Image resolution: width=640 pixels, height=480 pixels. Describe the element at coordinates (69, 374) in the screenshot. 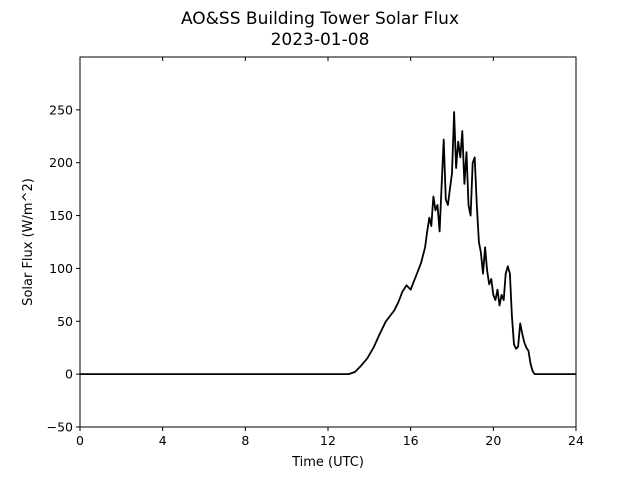

I see `y-tick-label: 0` at that location.